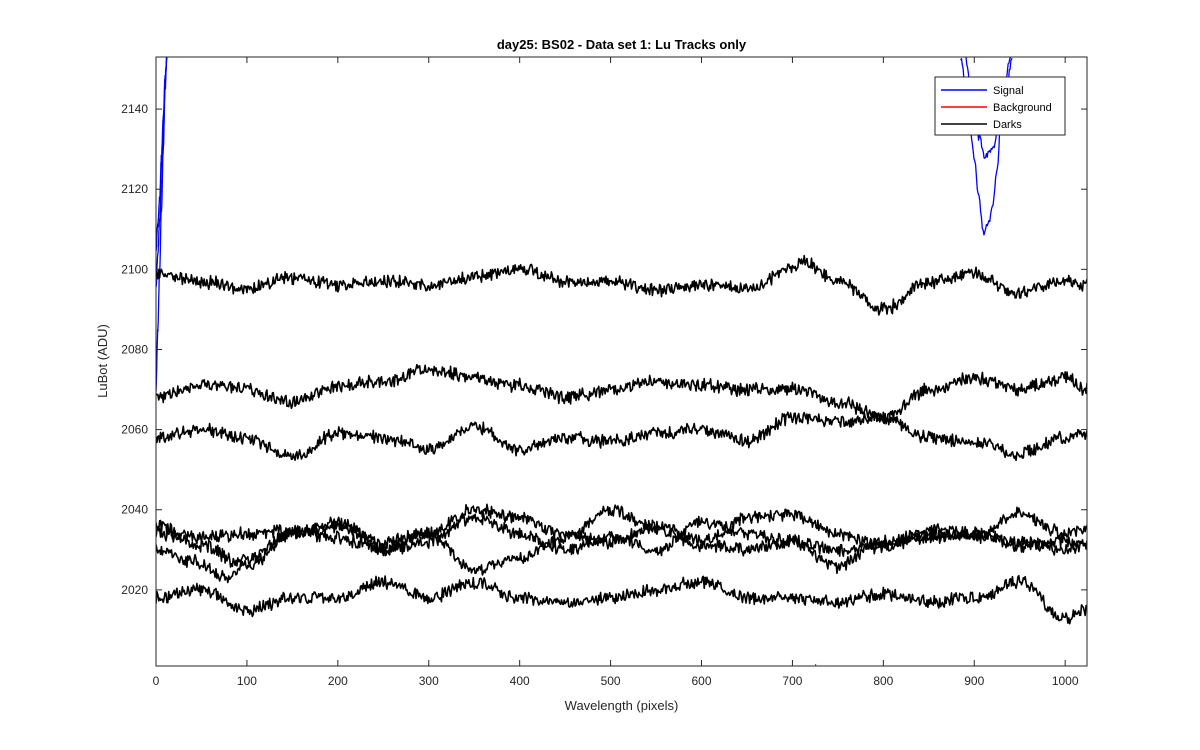 Image resolution: width=1200 pixels, height=750 pixels. Describe the element at coordinates (1022, 108) in the screenshot. I see `legend-label: Background` at that location.